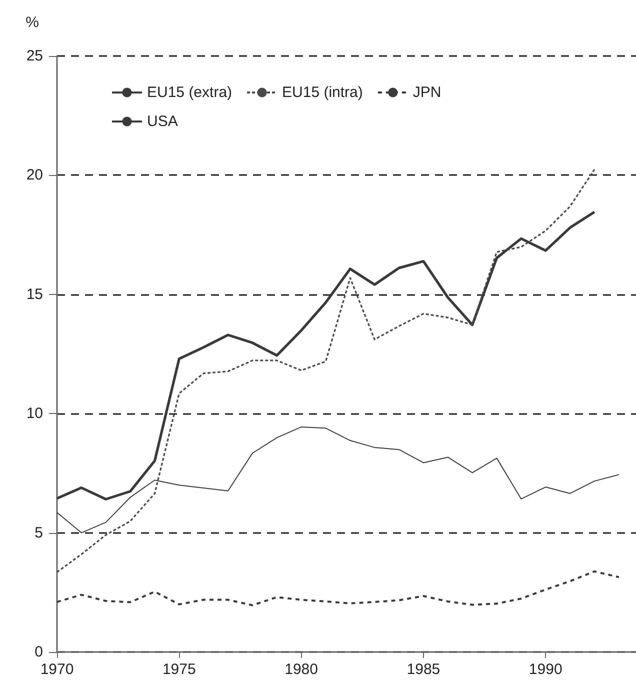  Describe the element at coordinates (423, 669) in the screenshot. I see `x-tick-label: 1985` at that location.